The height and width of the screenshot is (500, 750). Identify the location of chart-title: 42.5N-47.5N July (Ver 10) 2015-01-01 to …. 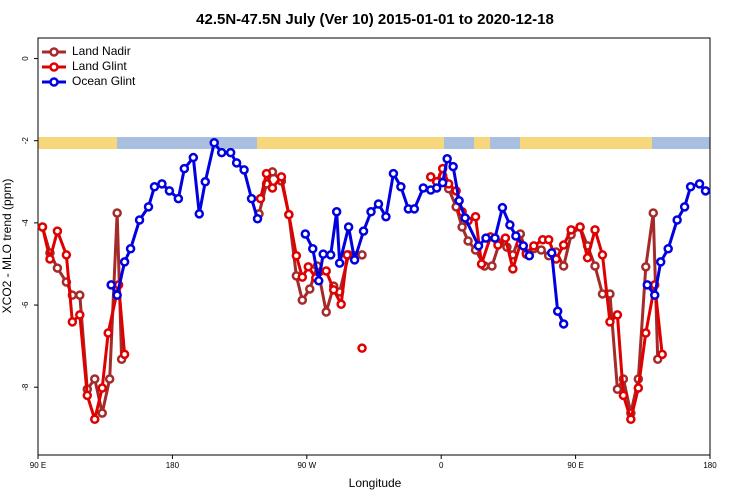
(375, 19).